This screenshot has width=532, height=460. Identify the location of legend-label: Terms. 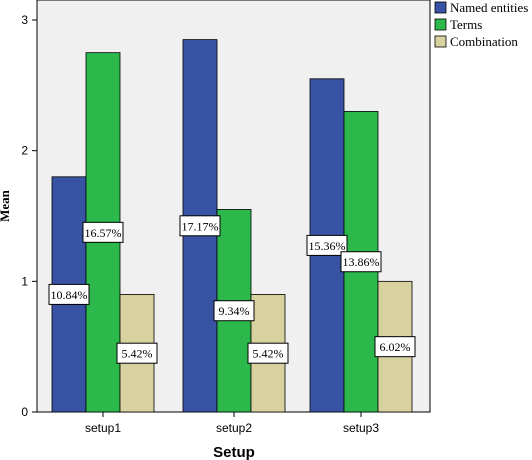
(466, 24).